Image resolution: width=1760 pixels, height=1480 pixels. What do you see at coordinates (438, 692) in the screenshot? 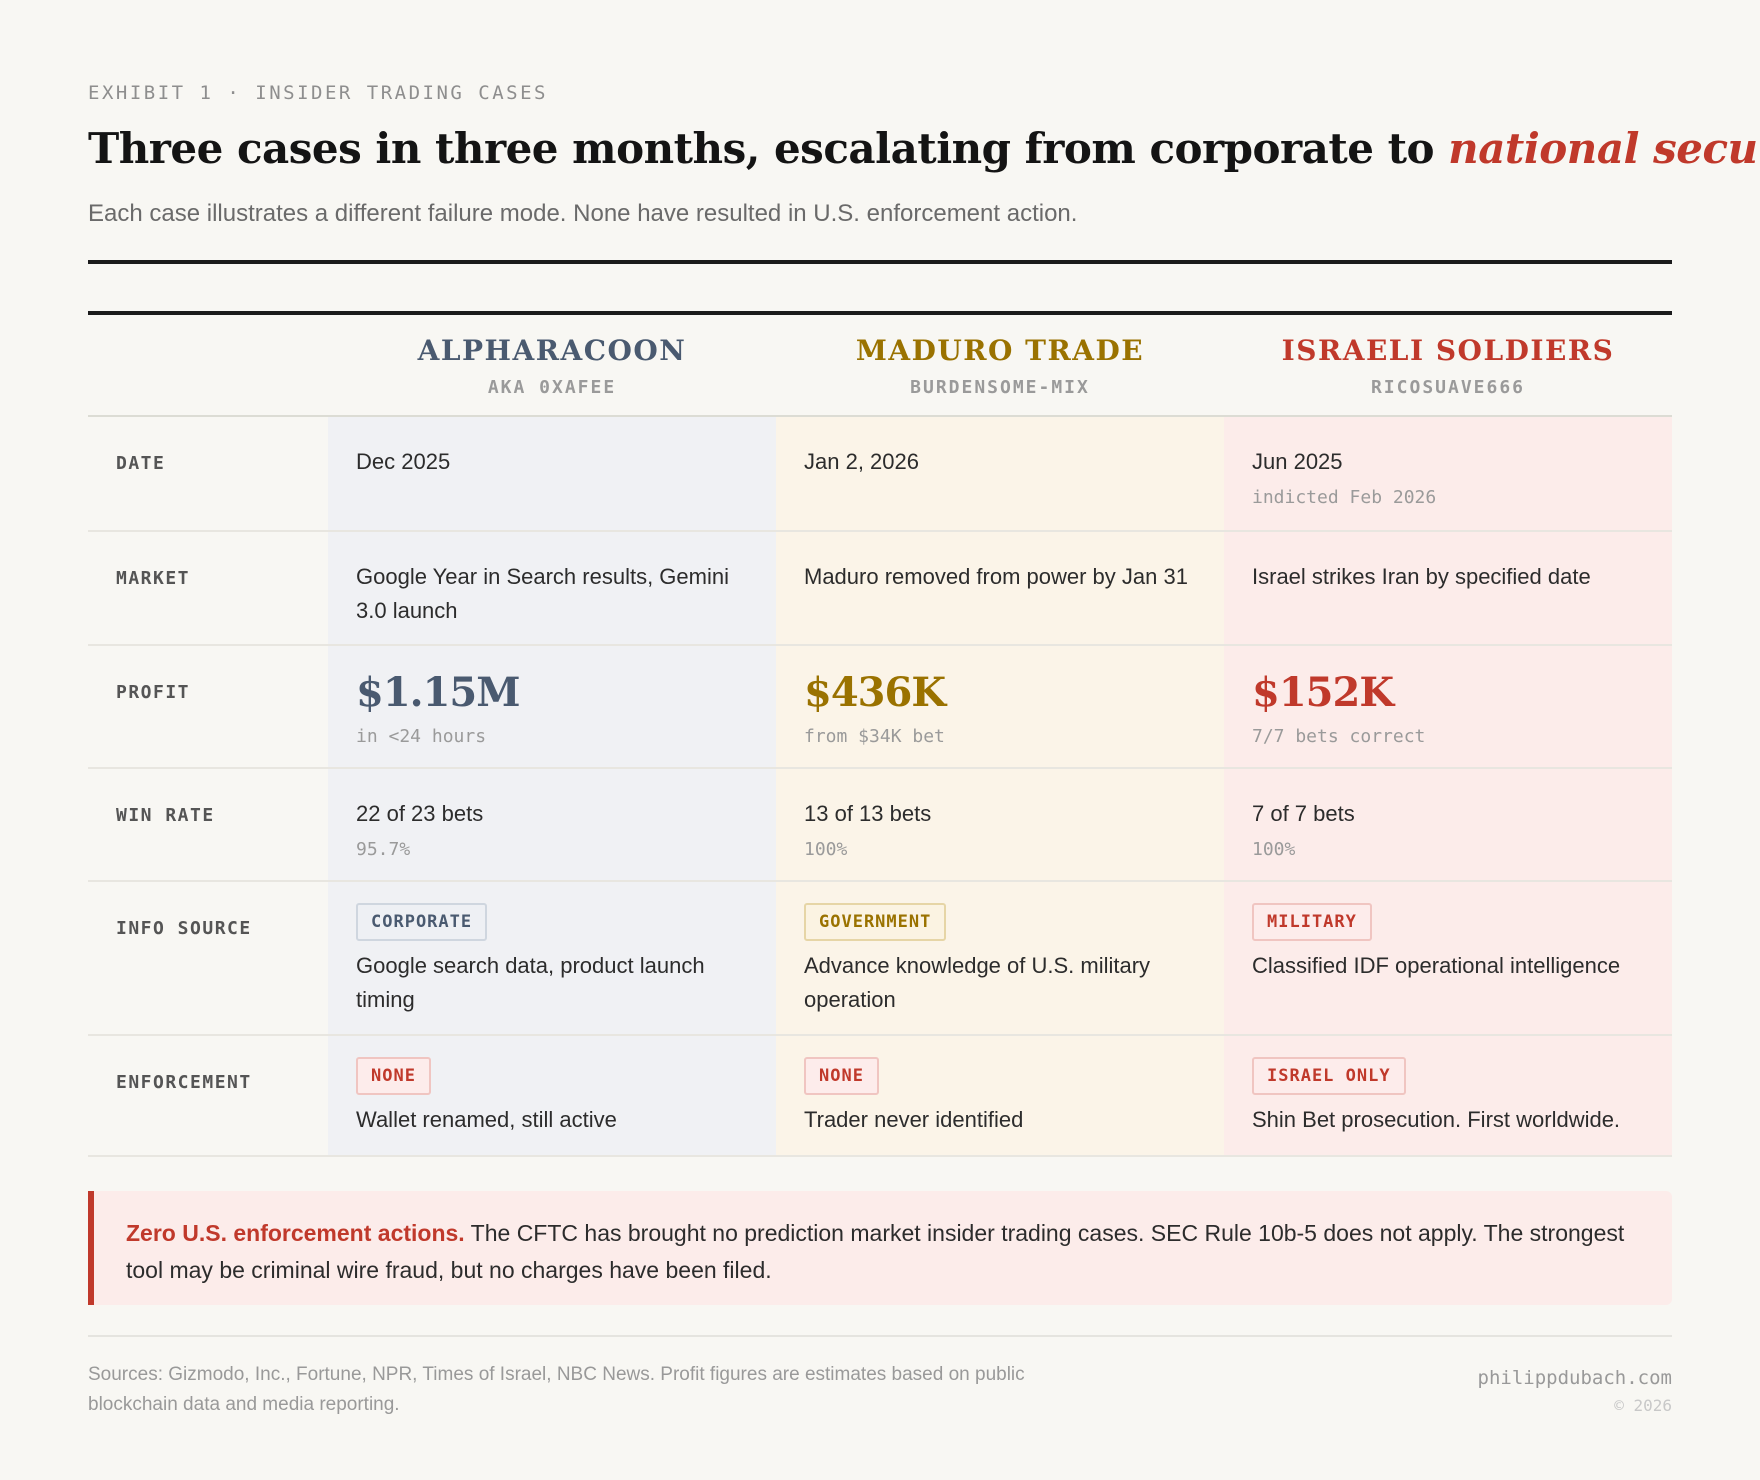
I see `profit-value: $1.15M` at bounding box center [438, 692].